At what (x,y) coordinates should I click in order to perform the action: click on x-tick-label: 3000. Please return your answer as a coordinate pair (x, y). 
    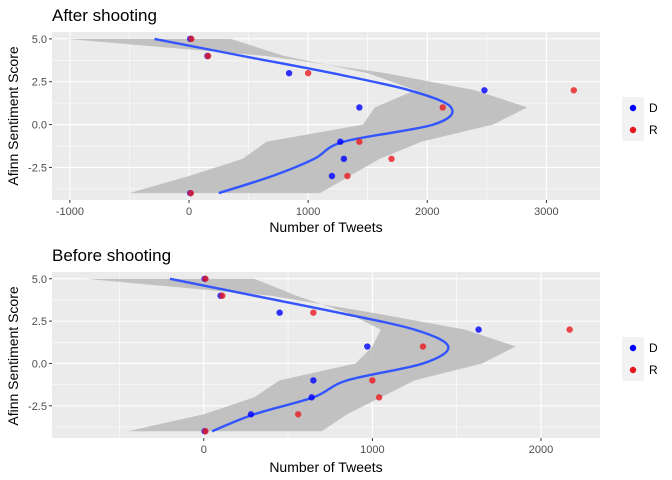
    Looking at the image, I should click on (546, 212).